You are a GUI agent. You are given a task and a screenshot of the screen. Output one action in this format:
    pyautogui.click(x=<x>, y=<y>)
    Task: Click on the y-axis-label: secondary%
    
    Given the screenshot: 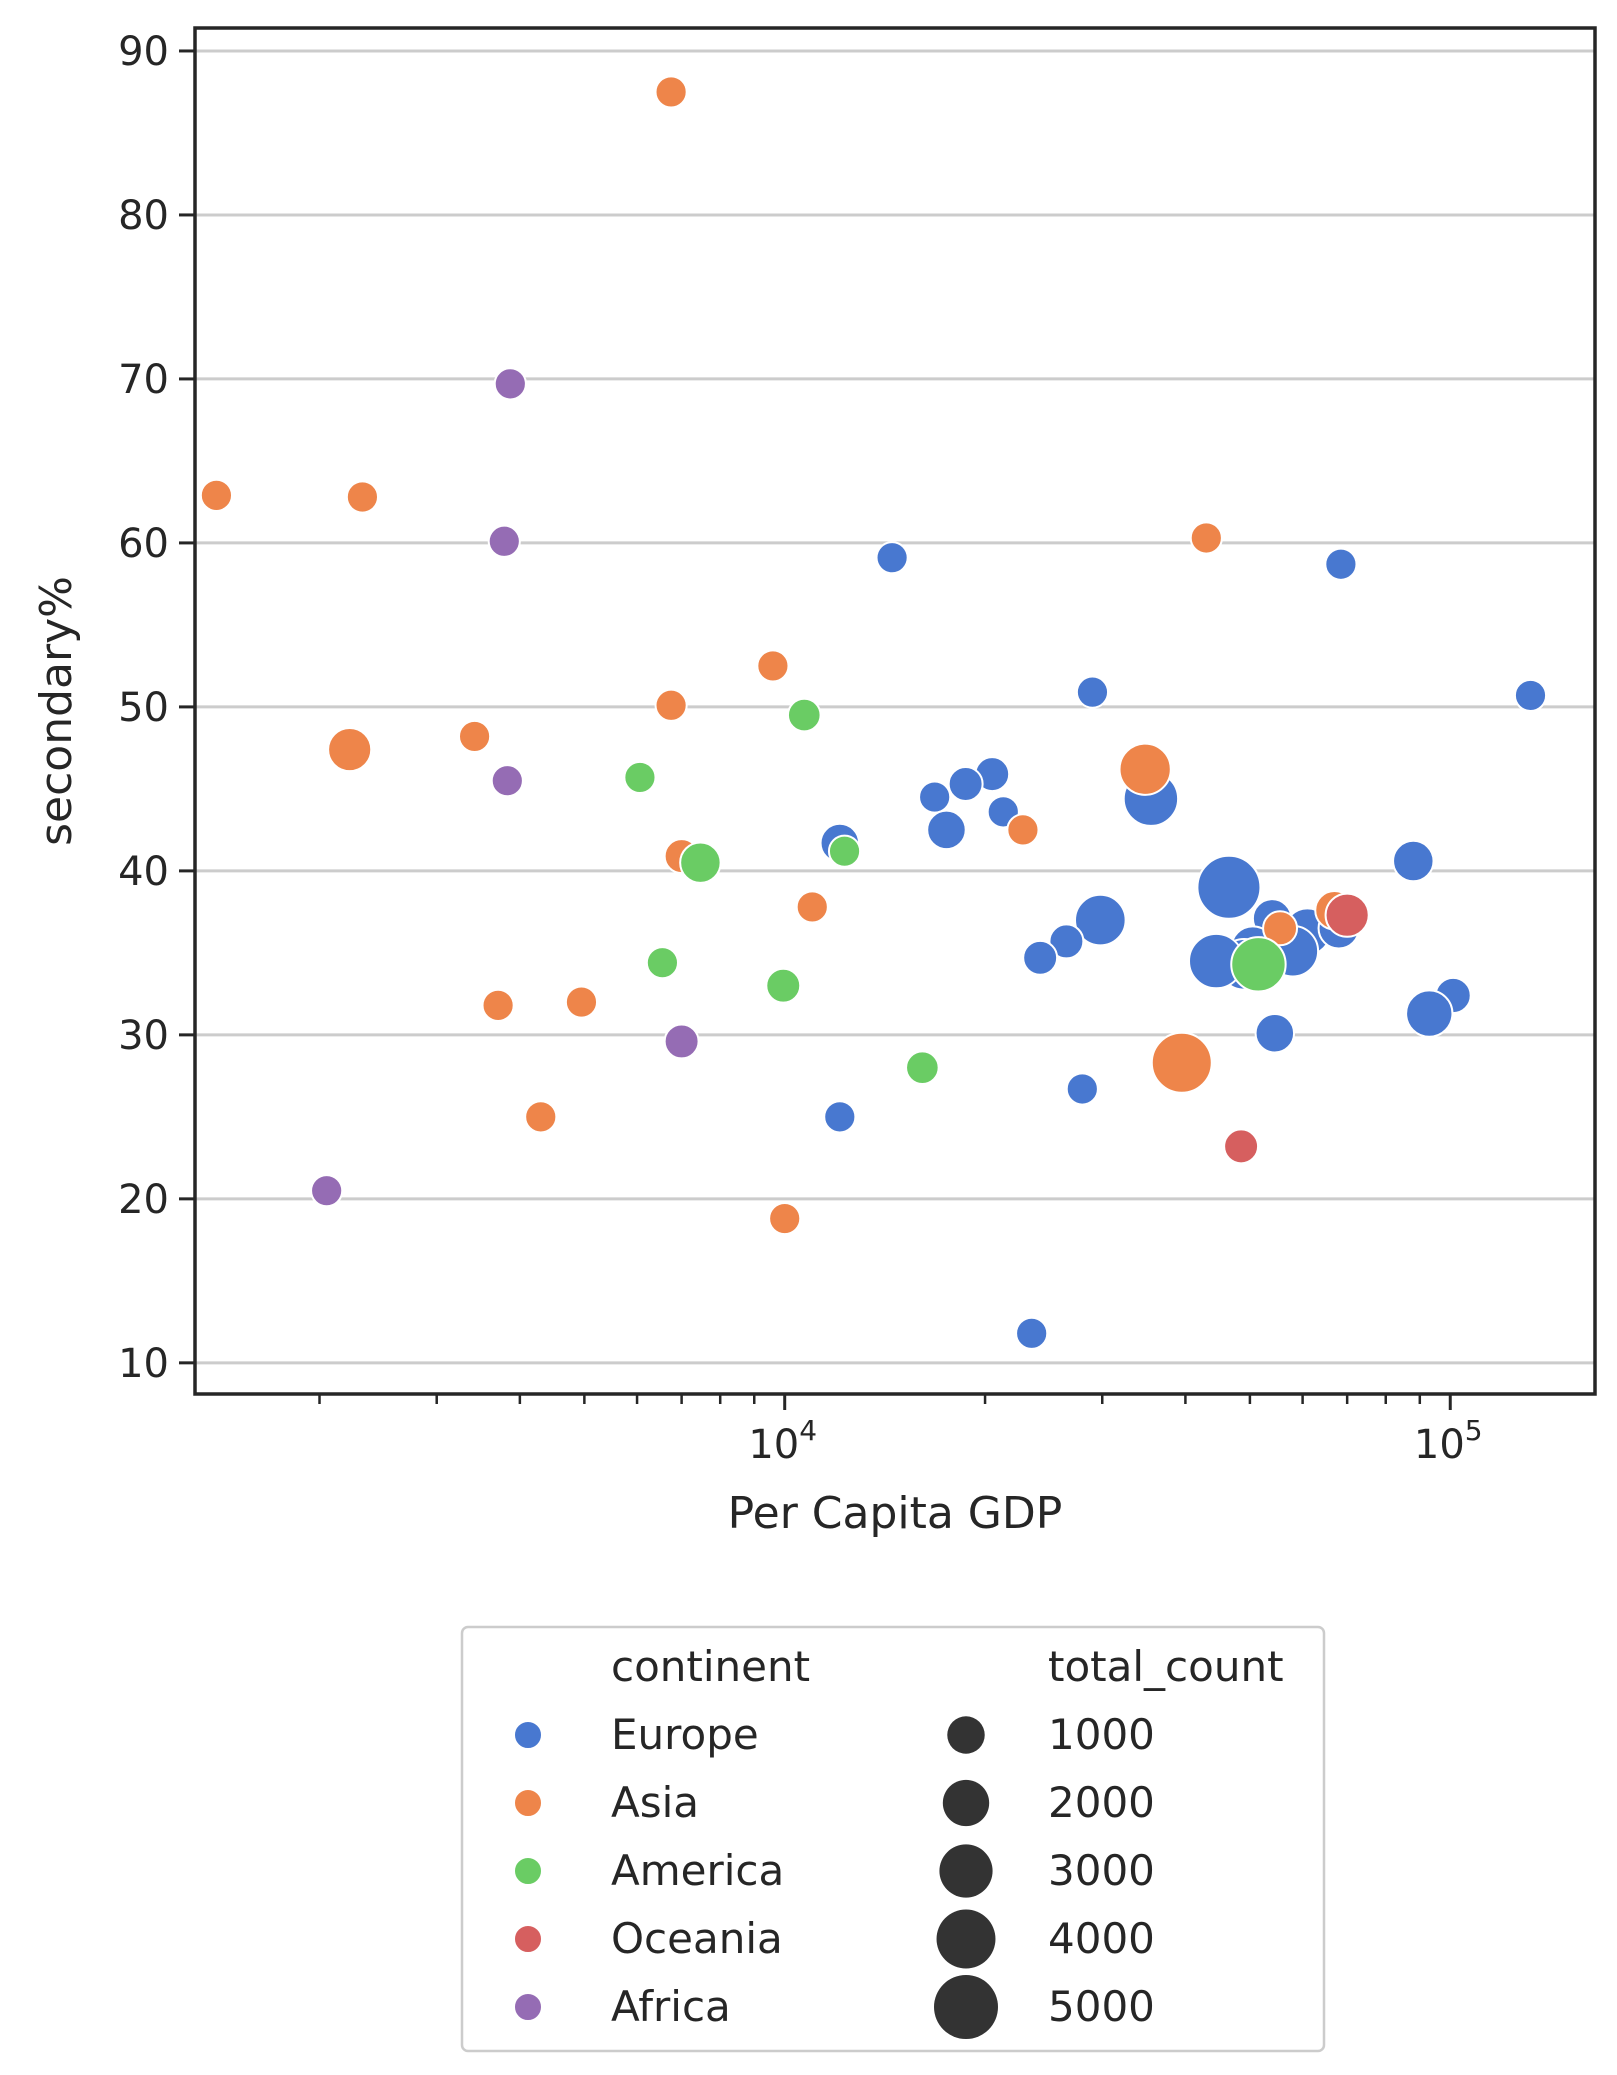 What is the action you would take?
    pyautogui.click(x=56, y=711)
    